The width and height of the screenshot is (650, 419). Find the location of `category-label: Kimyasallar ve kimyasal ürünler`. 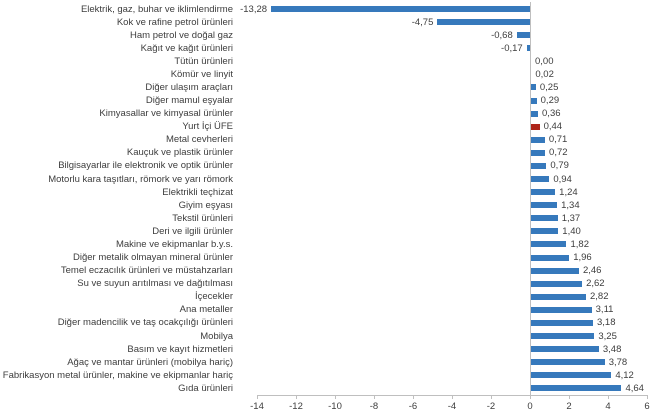

category-label: Kimyasallar ve kimyasal ürünler is located at coordinates (166, 114).